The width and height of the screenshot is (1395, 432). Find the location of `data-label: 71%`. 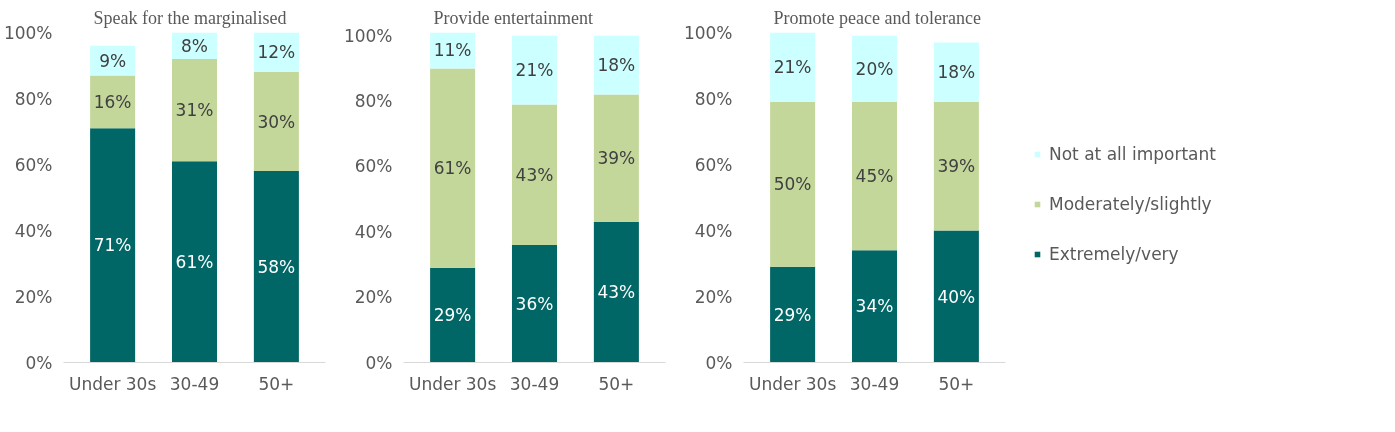

data-label: 71% is located at coordinates (112, 245).